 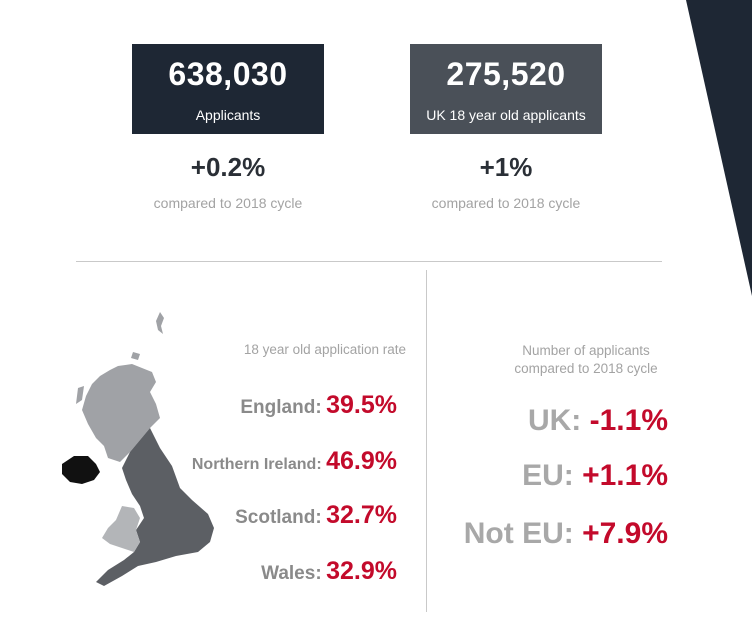 I want to click on uk18-change: +1%, so click(x=506, y=167).